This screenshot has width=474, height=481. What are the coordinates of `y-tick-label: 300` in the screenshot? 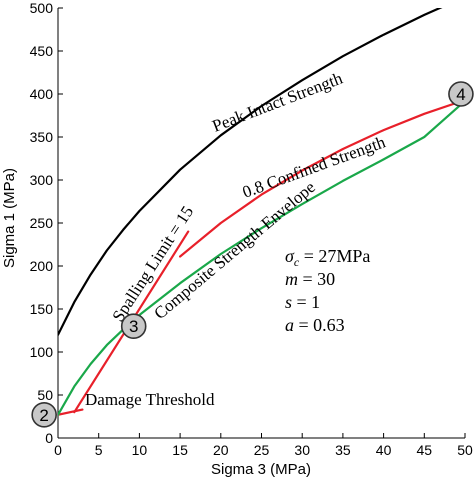 It's located at (42, 180).